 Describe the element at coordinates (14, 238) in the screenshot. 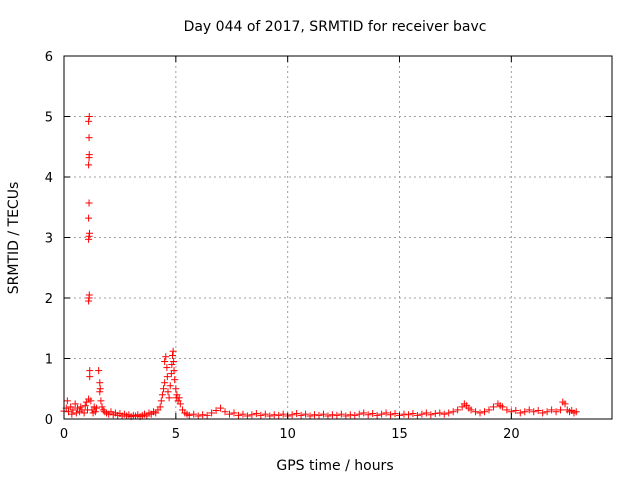

I see `y-axis-title: SRMTID / TECUs` at that location.